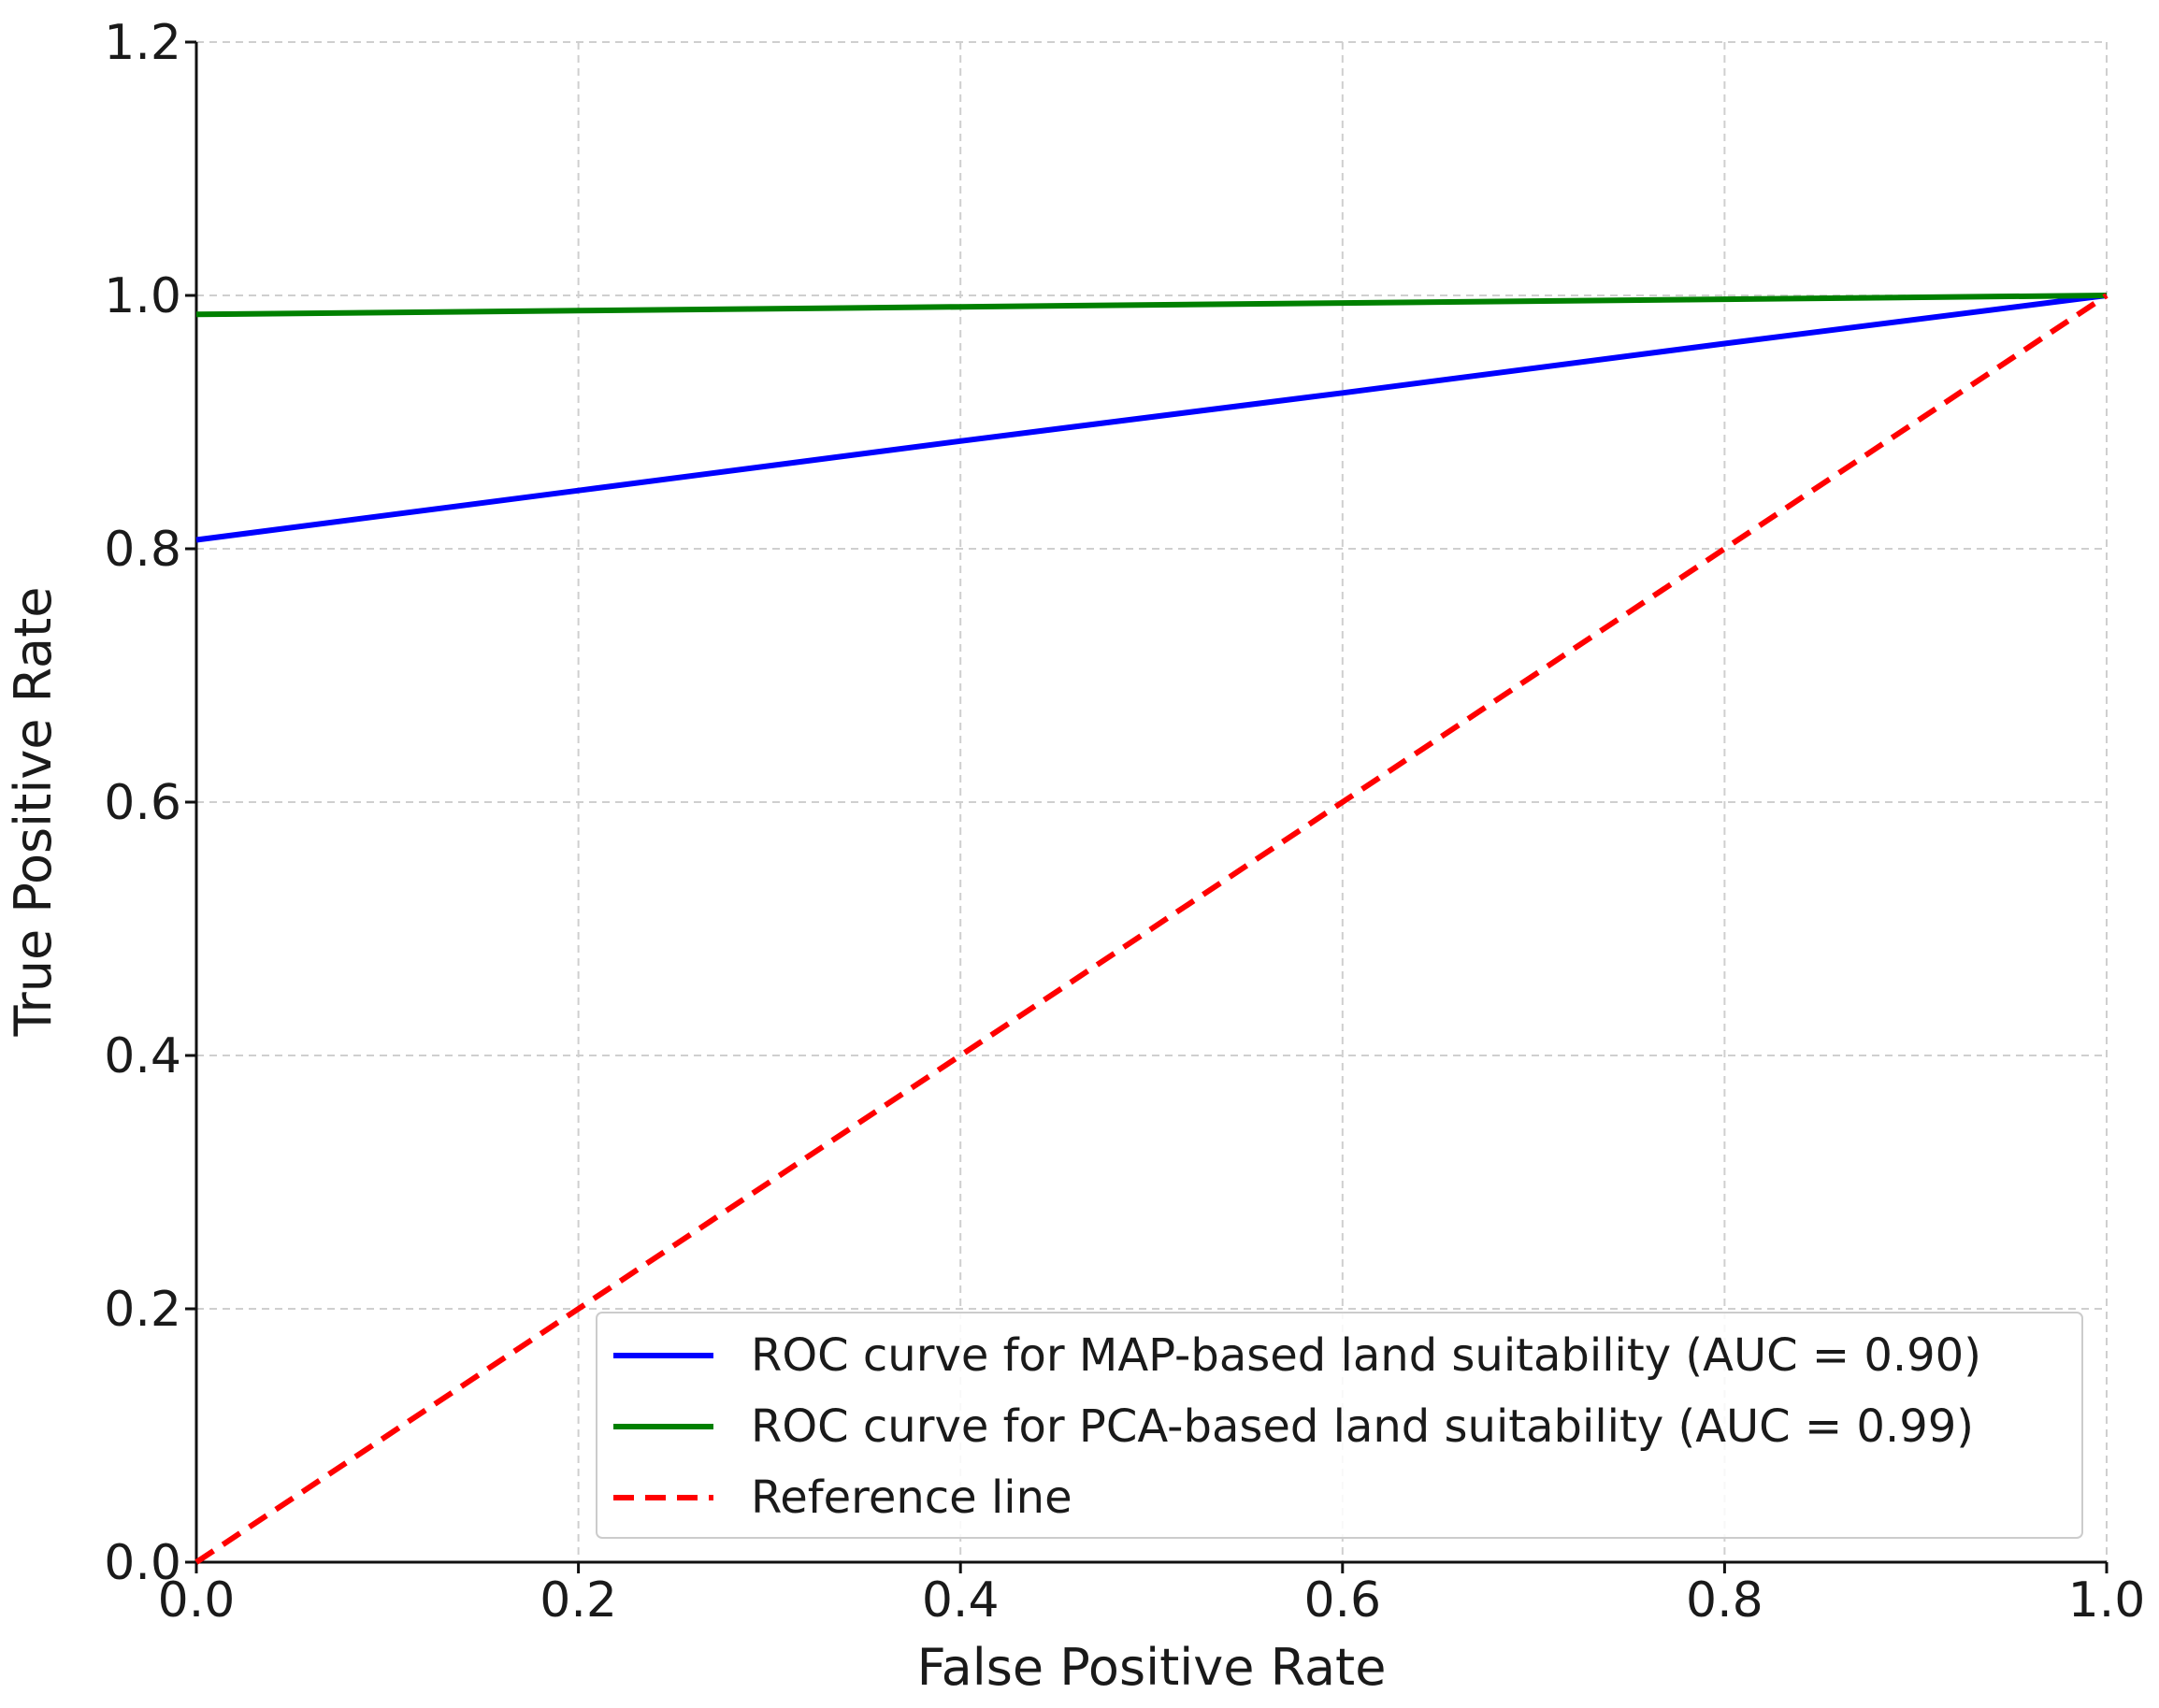  What do you see at coordinates (33, 811) in the screenshot?
I see `y-axis-label: True Positive Rate` at bounding box center [33, 811].